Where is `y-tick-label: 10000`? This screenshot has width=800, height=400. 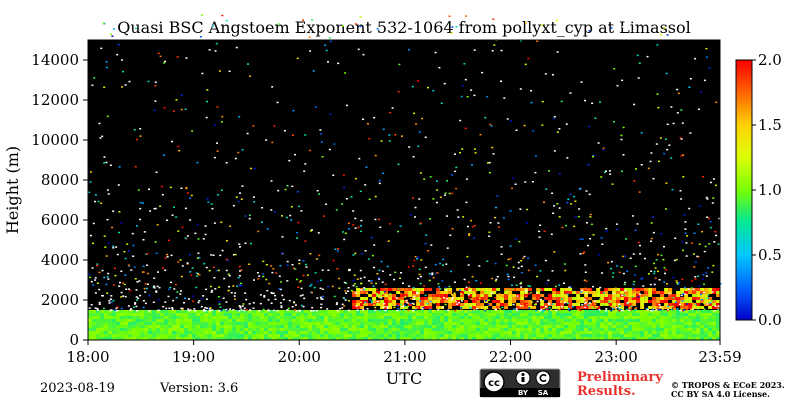
y-tick-label: 10000 is located at coordinates (55, 140).